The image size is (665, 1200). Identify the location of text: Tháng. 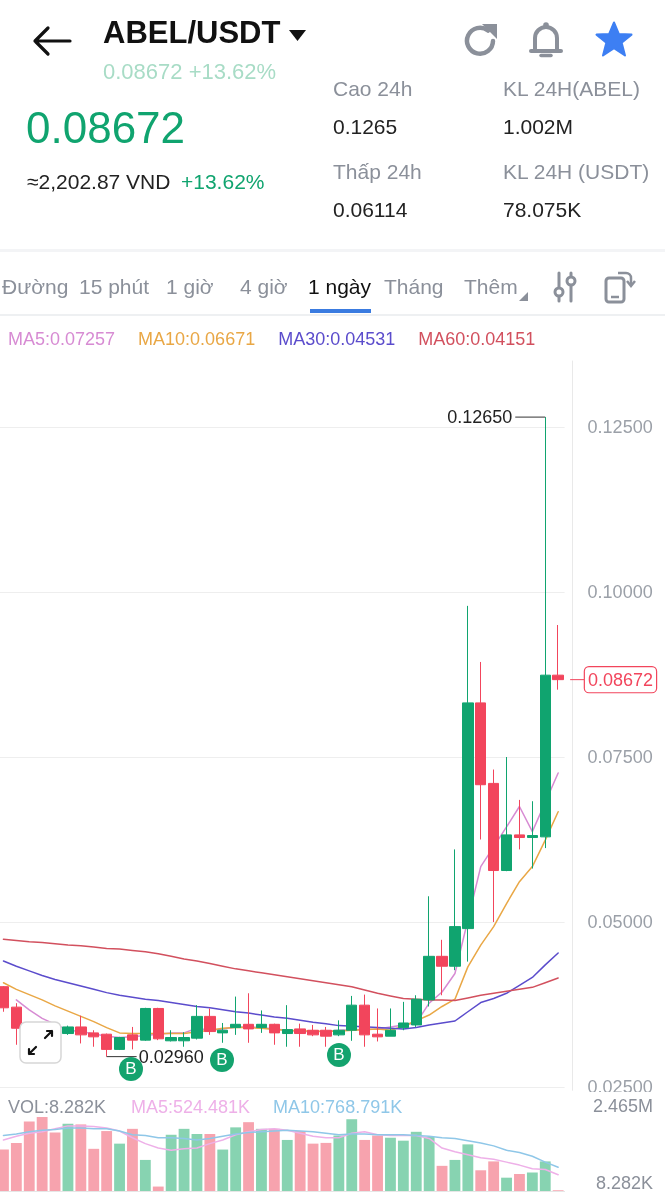
(414, 286).